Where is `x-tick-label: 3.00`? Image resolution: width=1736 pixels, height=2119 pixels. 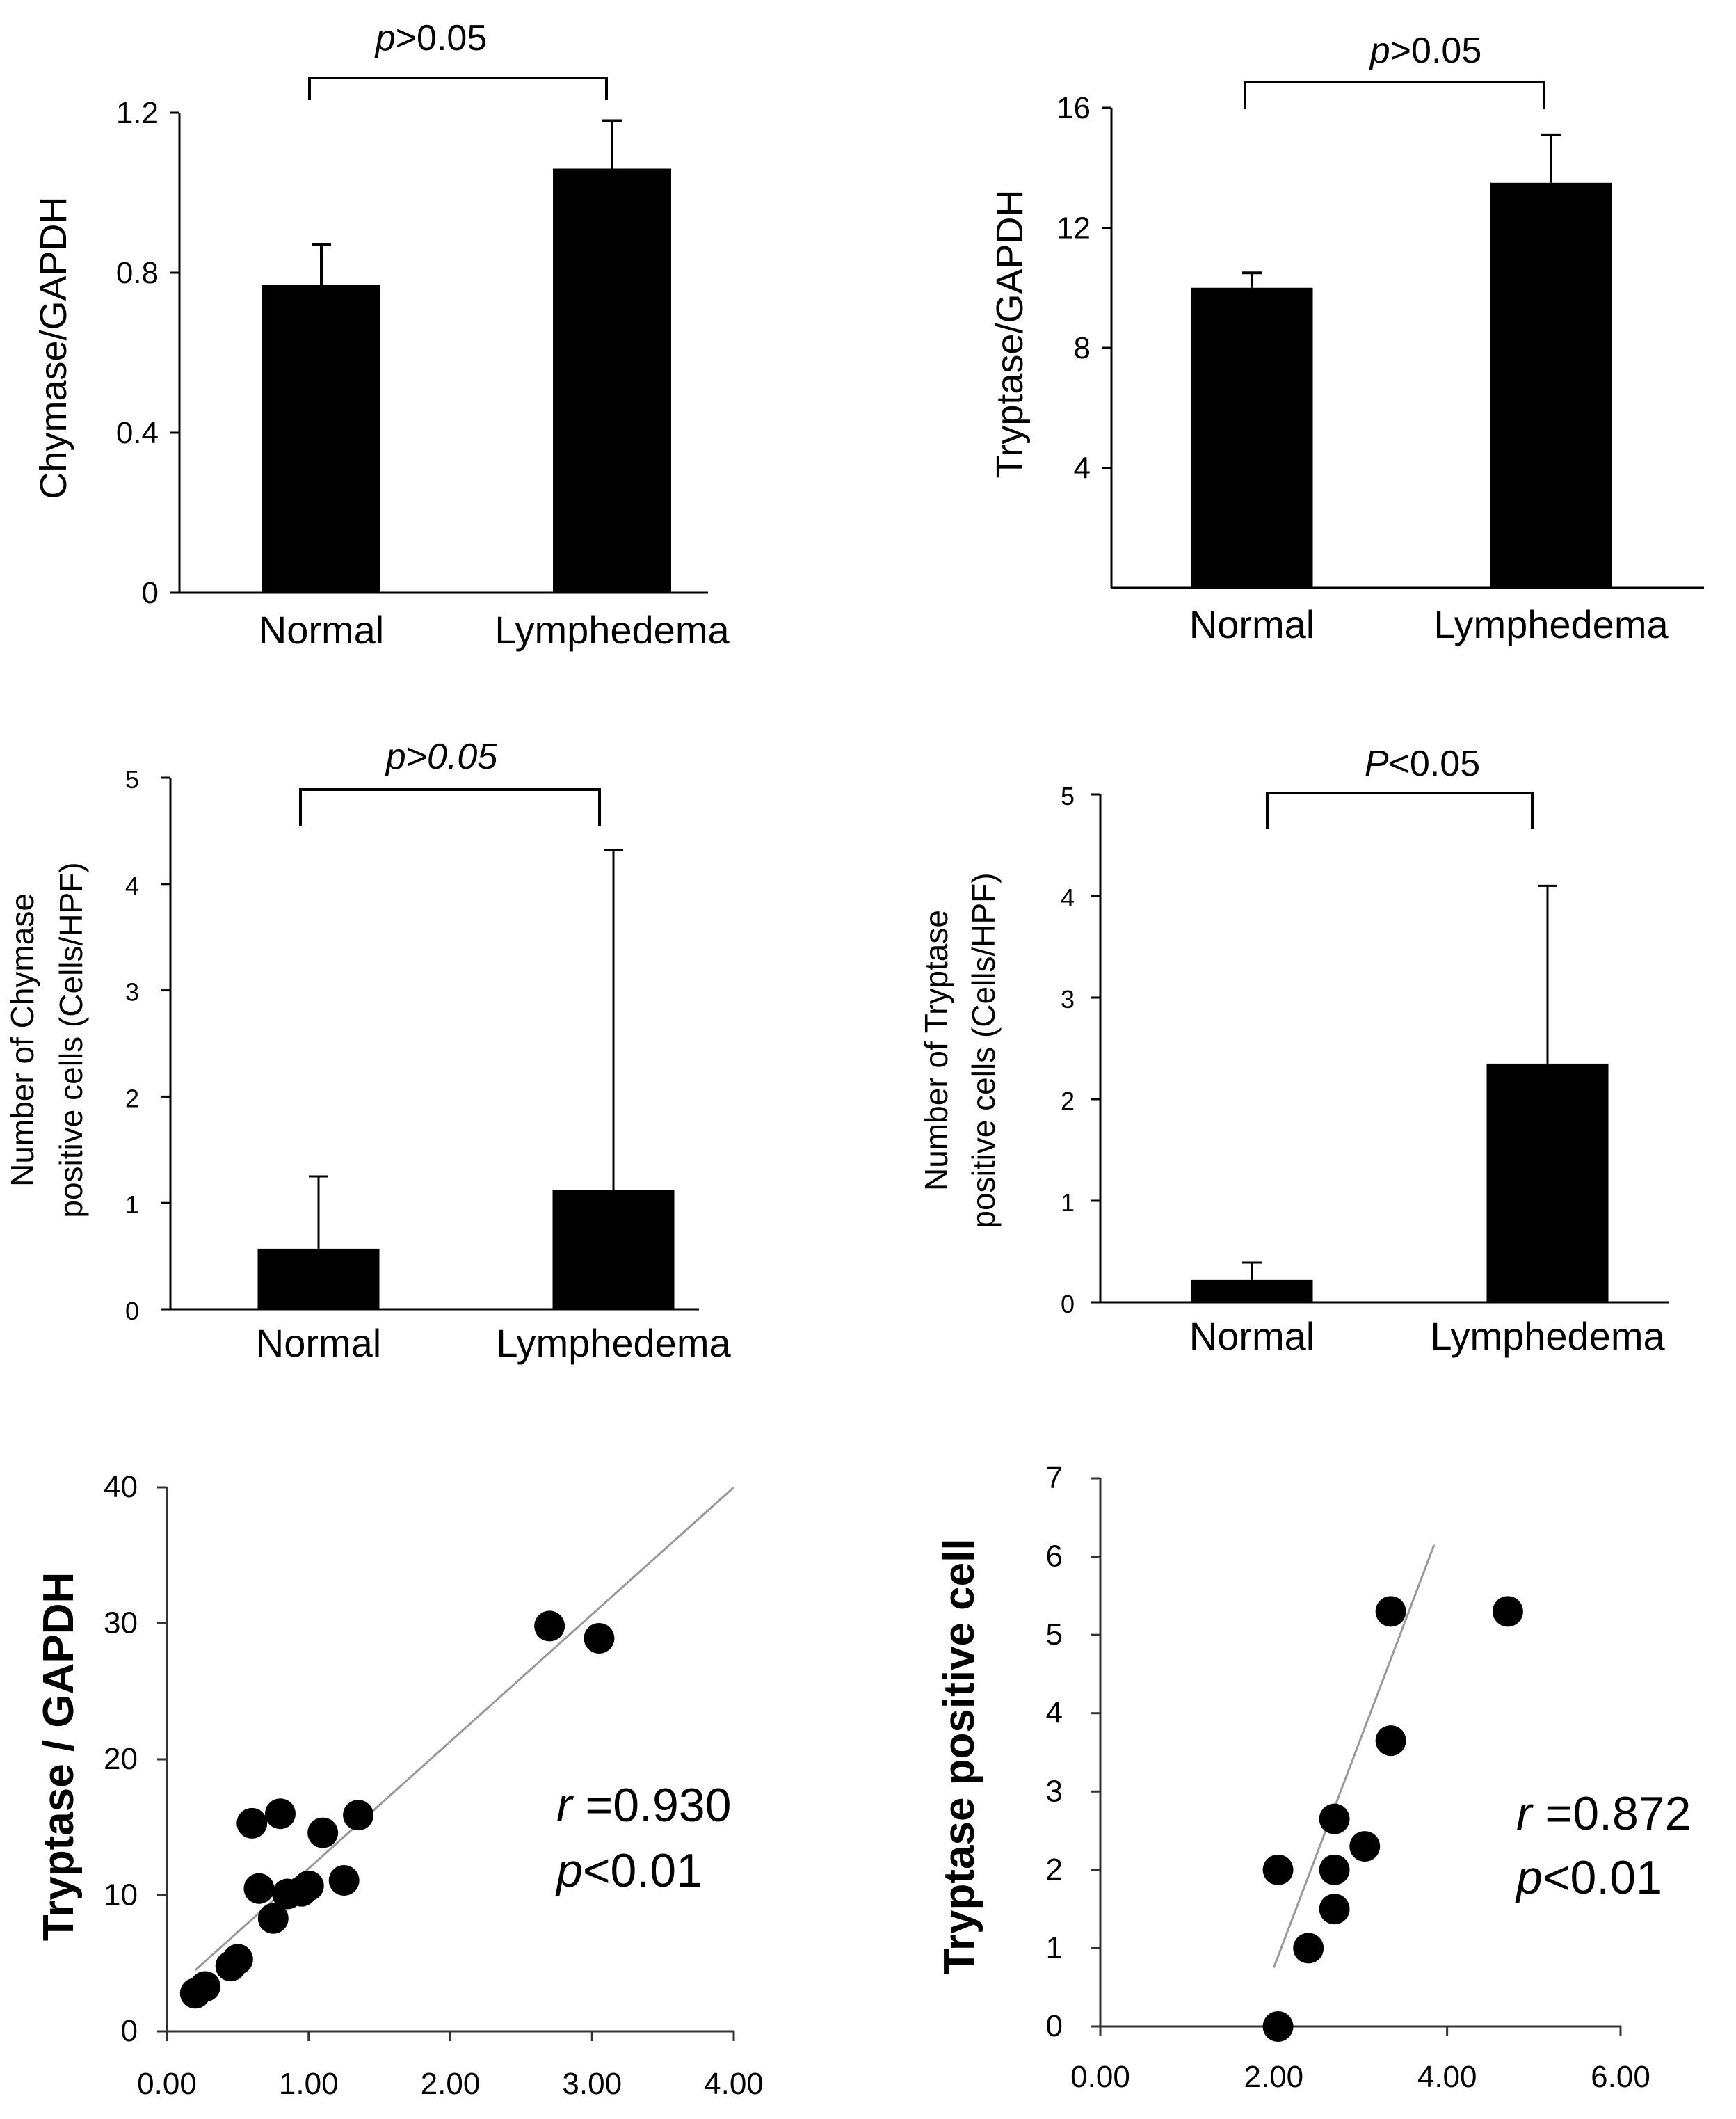
x-tick-label: 3.00 is located at coordinates (592, 2084).